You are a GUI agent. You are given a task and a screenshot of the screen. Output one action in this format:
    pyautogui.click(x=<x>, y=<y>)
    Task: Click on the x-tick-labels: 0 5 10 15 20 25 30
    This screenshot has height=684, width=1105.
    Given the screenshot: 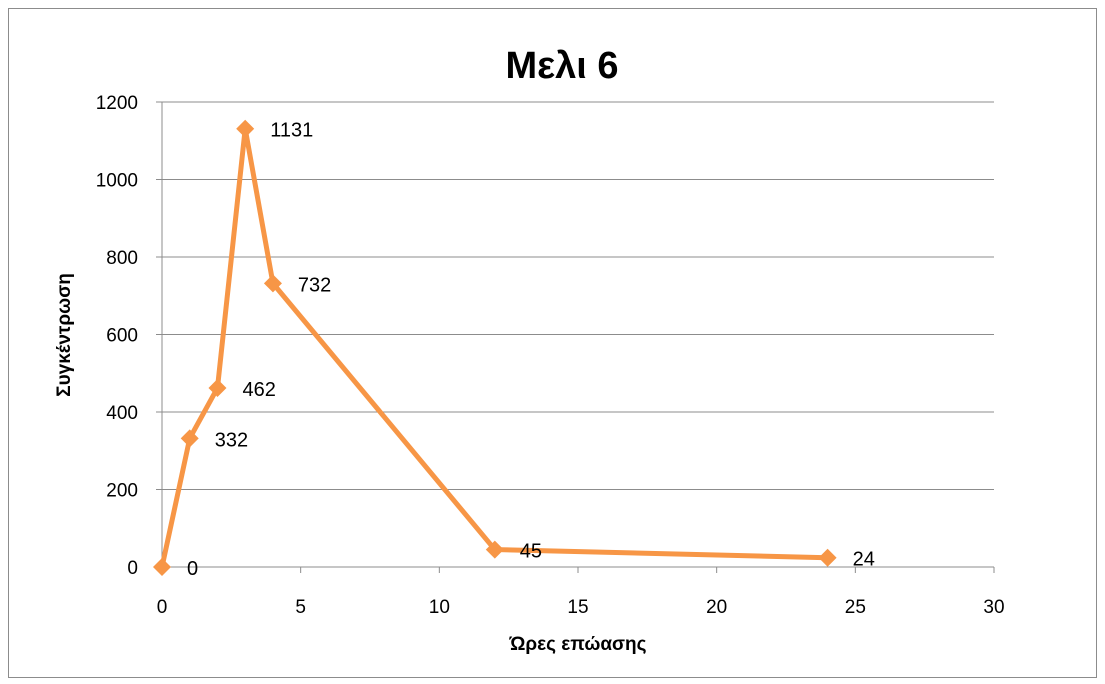 What is the action you would take?
    pyautogui.click(x=581, y=607)
    